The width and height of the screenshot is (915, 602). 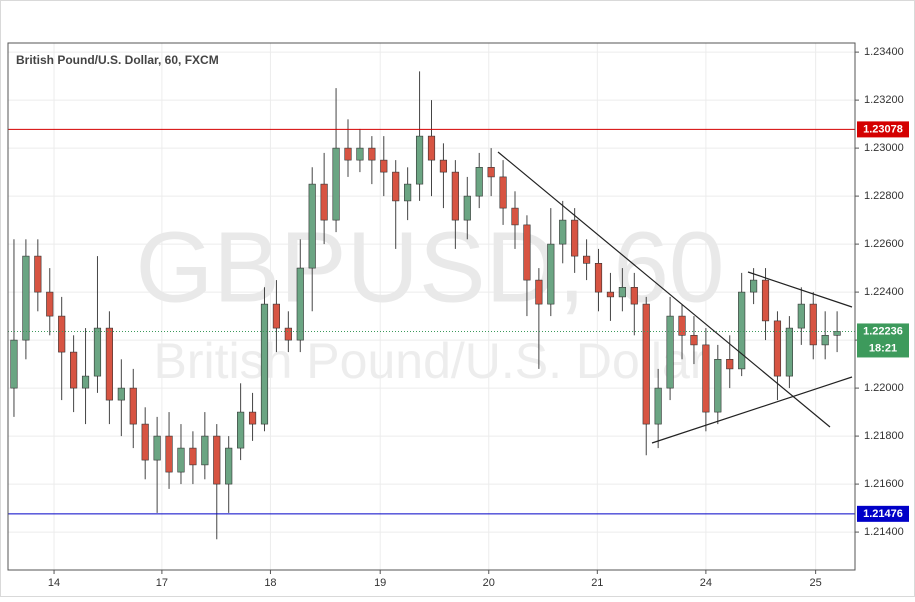 What do you see at coordinates (816, 583) in the screenshot?
I see `x-tick-label: 25` at bounding box center [816, 583].